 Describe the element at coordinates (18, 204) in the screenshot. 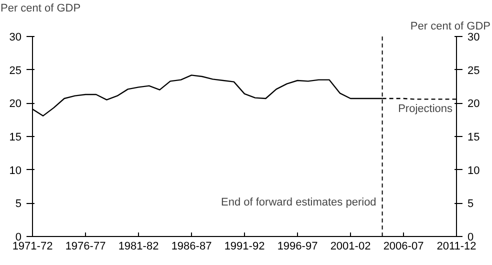

I see `y-tick-label: 5` at that location.